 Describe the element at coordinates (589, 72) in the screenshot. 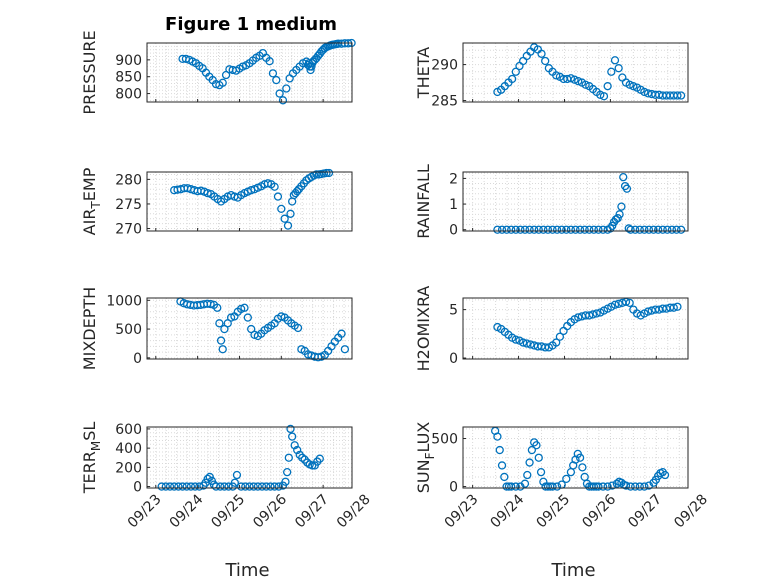

I see `series-theta` at that location.